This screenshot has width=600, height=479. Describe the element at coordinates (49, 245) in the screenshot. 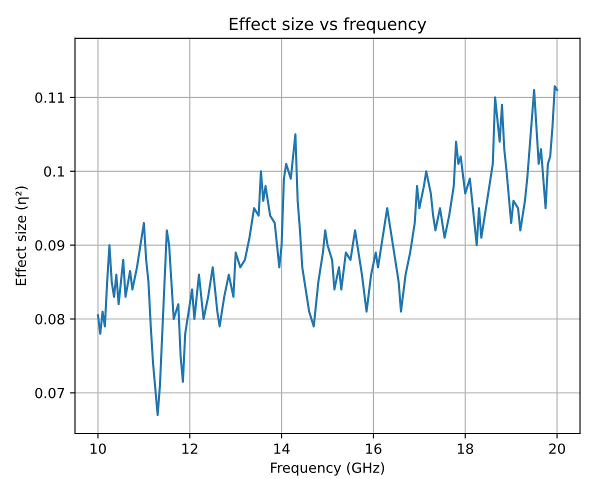

I see `y-tick-label: 0.09` at that location.